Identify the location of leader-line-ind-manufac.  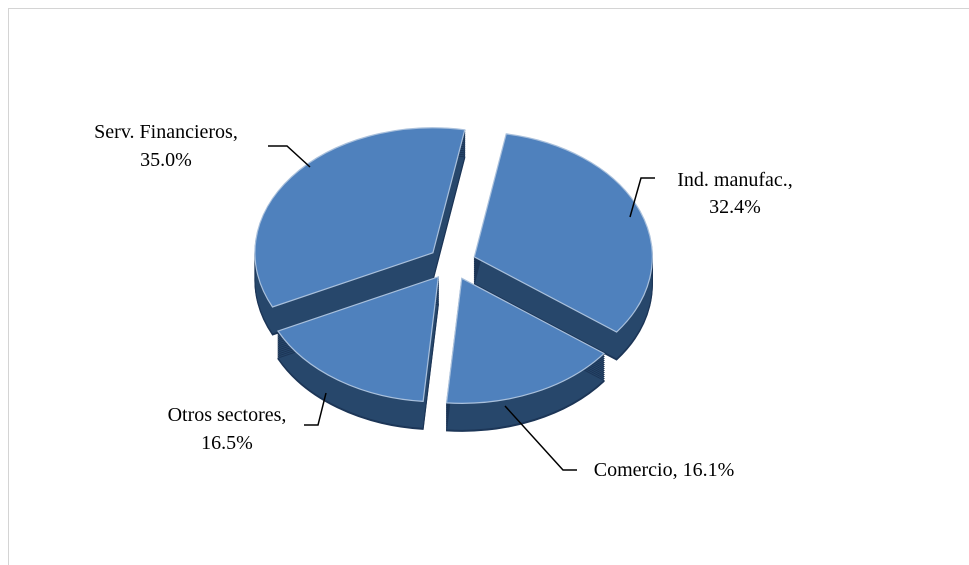
(642, 197).